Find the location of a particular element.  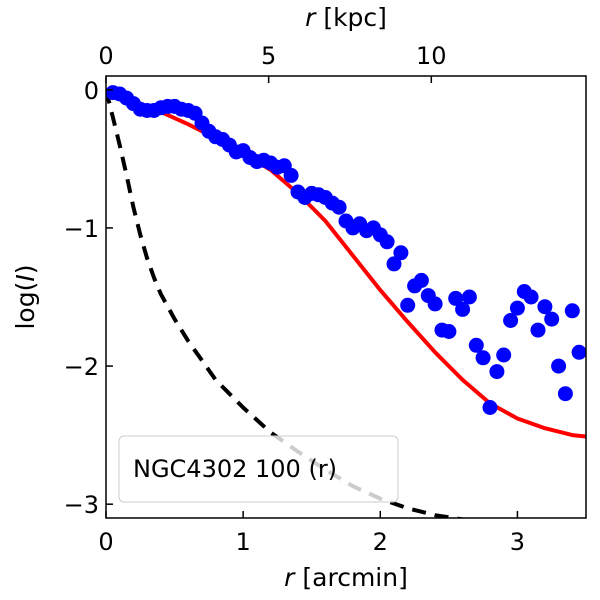

legend: NGC4302 100 (r) is located at coordinates (258, 469).